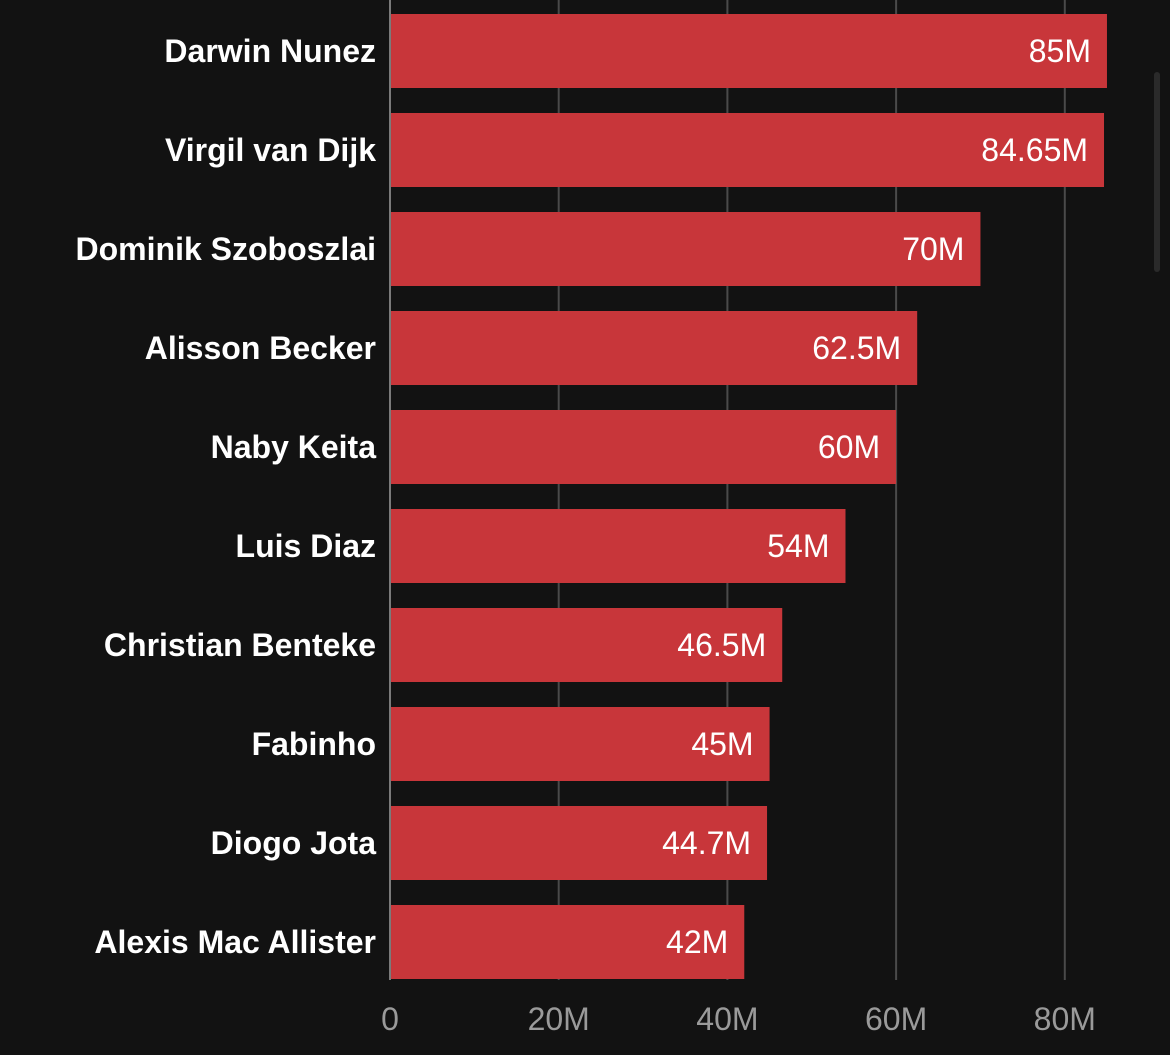  What do you see at coordinates (933, 249) in the screenshot?
I see `value-label: 70M` at bounding box center [933, 249].